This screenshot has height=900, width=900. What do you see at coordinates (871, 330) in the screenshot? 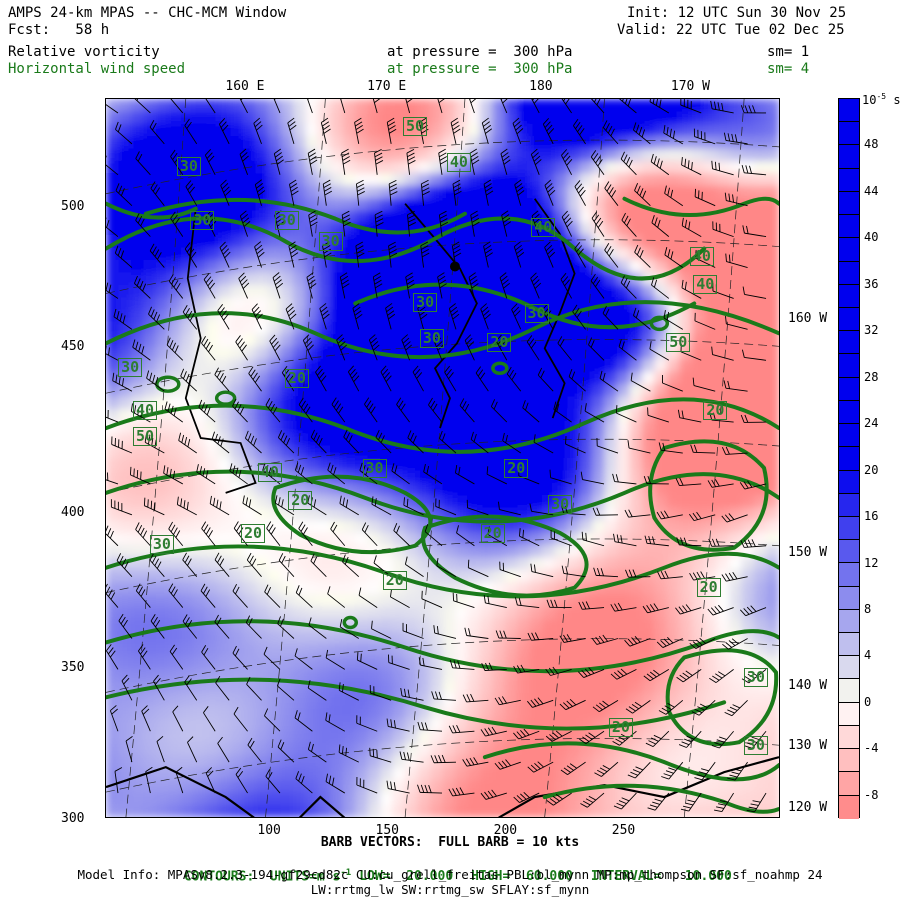
I see `colorbar-tick-label: 32` at bounding box center [871, 330].